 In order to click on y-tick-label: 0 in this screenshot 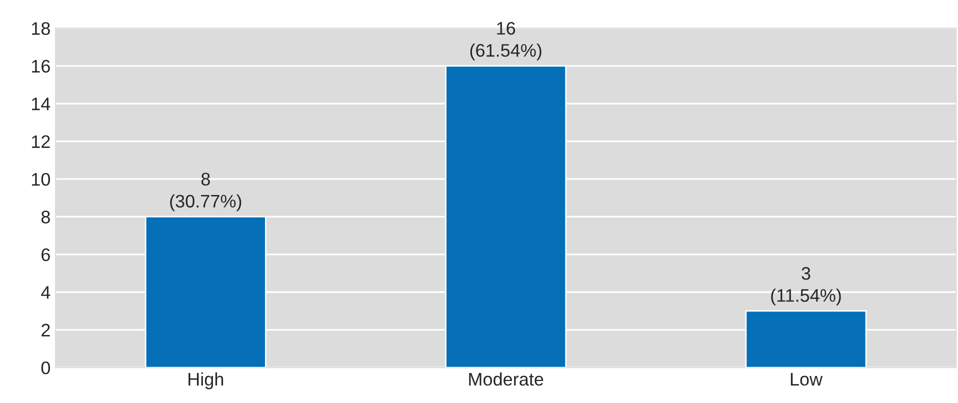, I will do `click(45, 367)`.